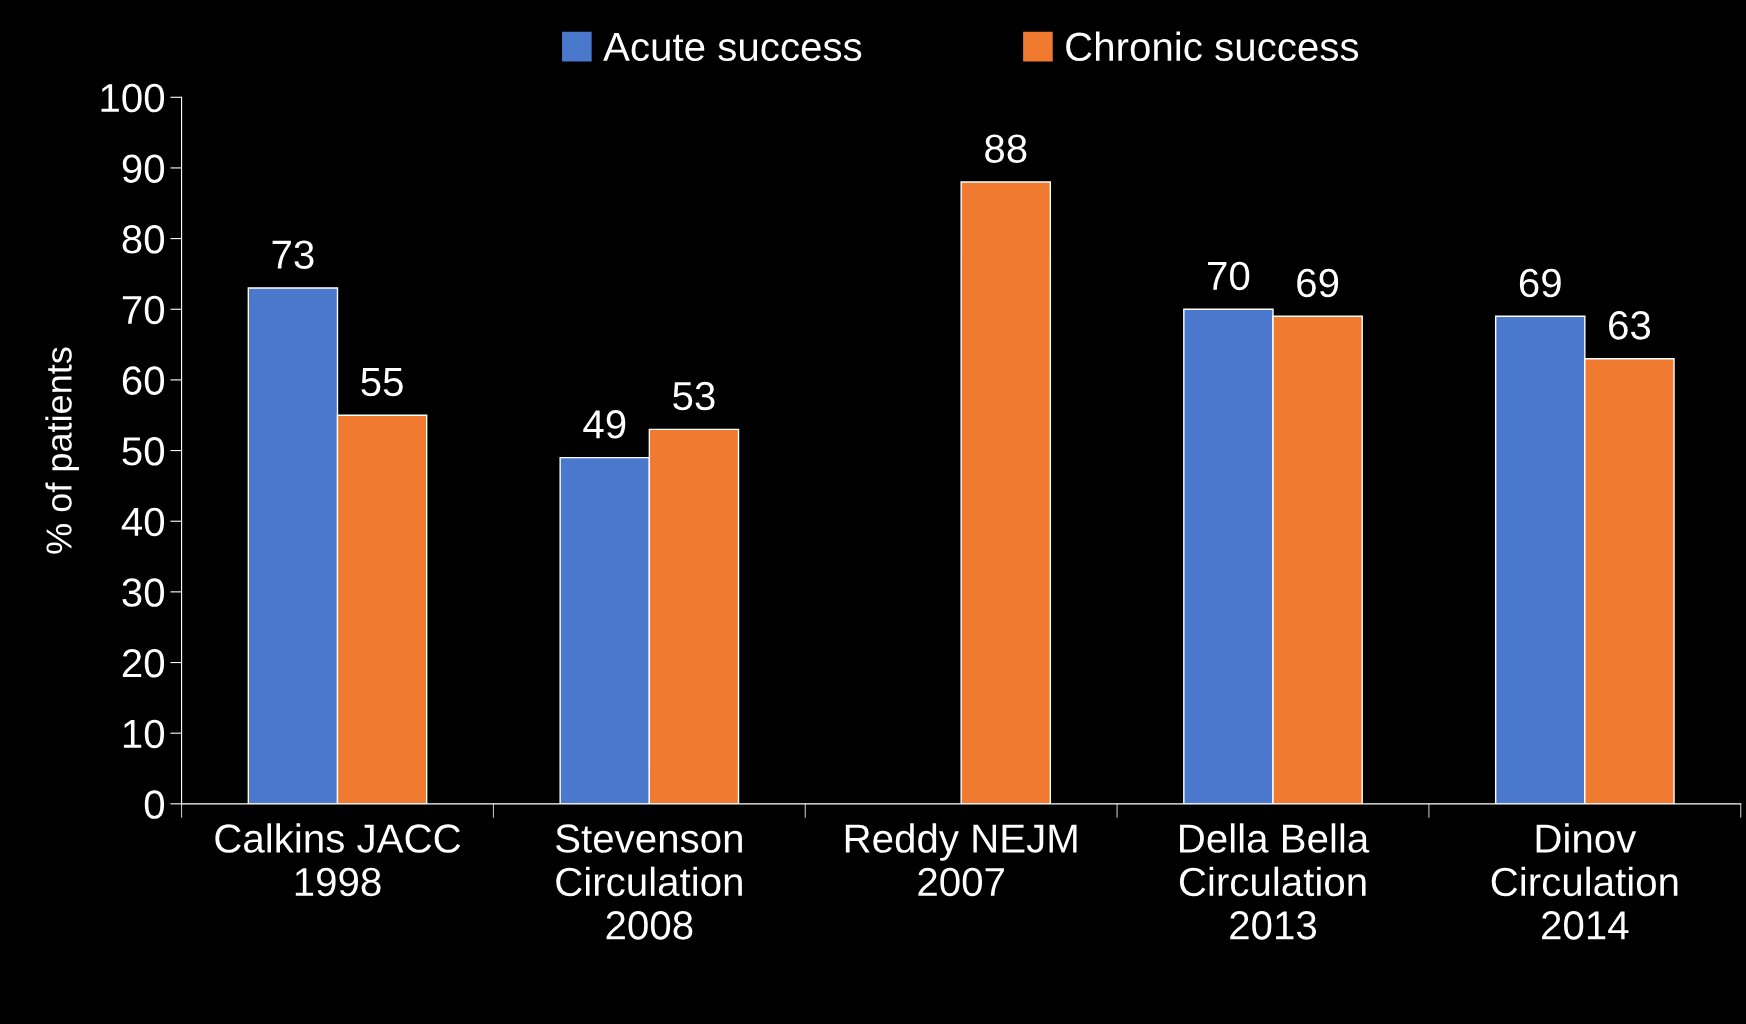 The height and width of the screenshot is (1024, 1746). I want to click on data-label: 63, so click(1630, 325).